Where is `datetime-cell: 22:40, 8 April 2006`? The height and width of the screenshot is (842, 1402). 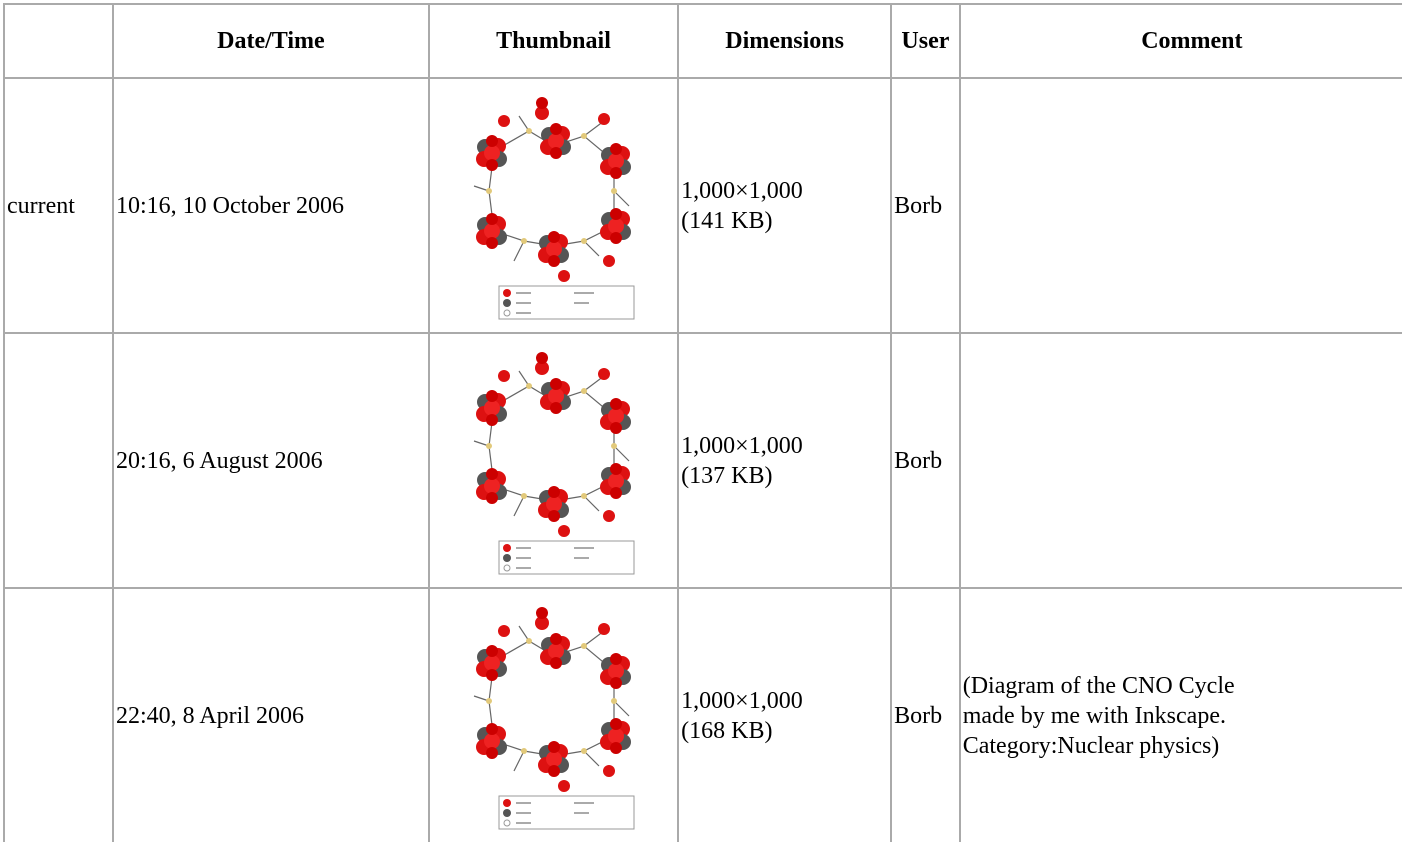 datetime-cell: 22:40, 8 April 2006 is located at coordinates (269, 714).